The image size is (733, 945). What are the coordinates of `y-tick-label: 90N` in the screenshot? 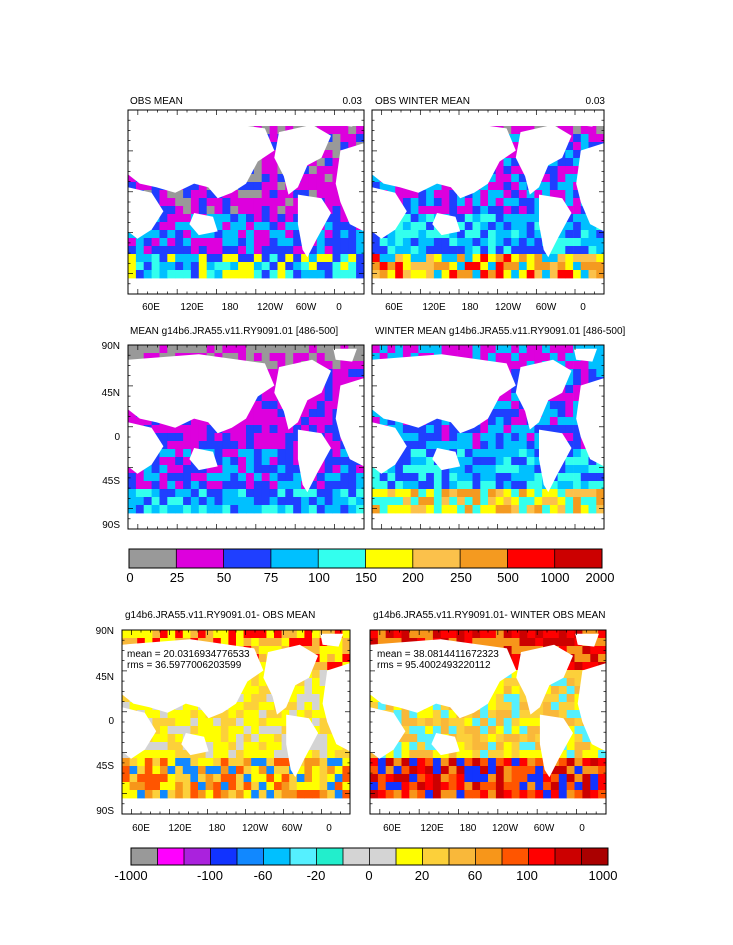 It's located at (105, 631).